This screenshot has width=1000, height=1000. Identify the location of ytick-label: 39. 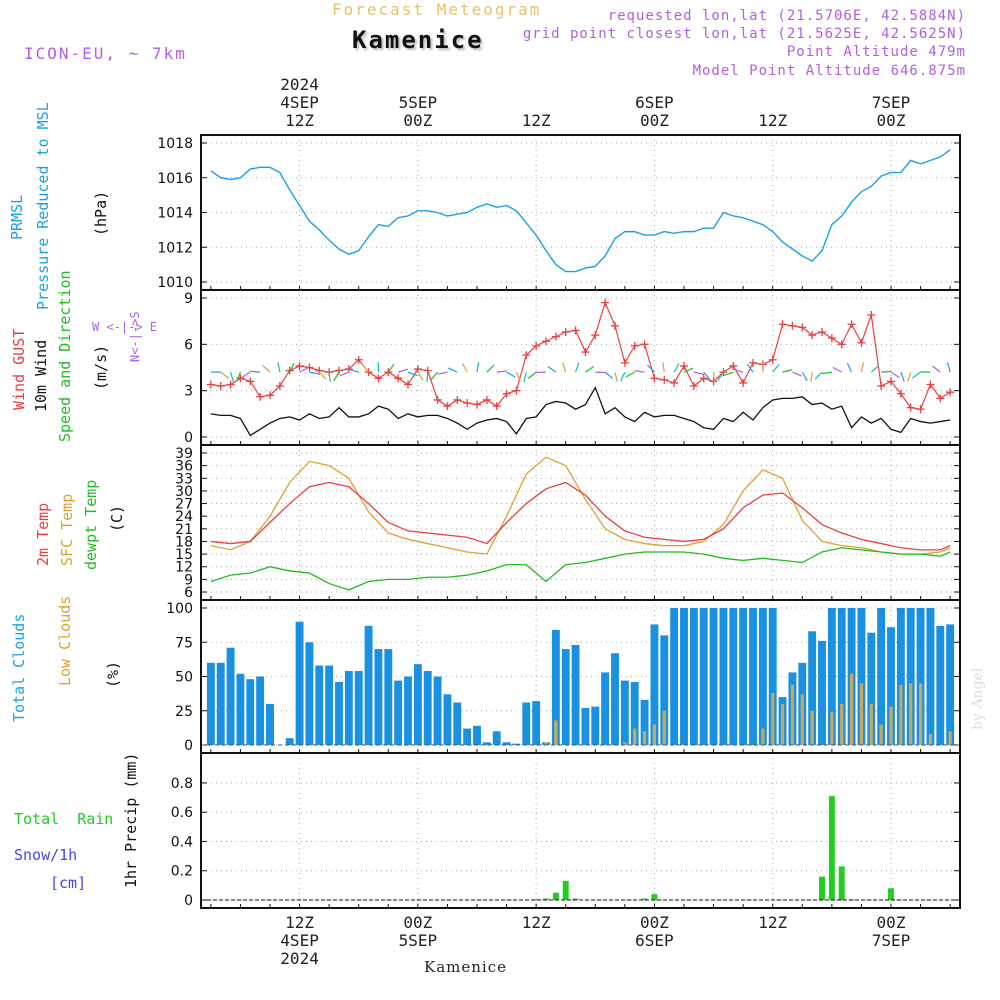
(184, 454).